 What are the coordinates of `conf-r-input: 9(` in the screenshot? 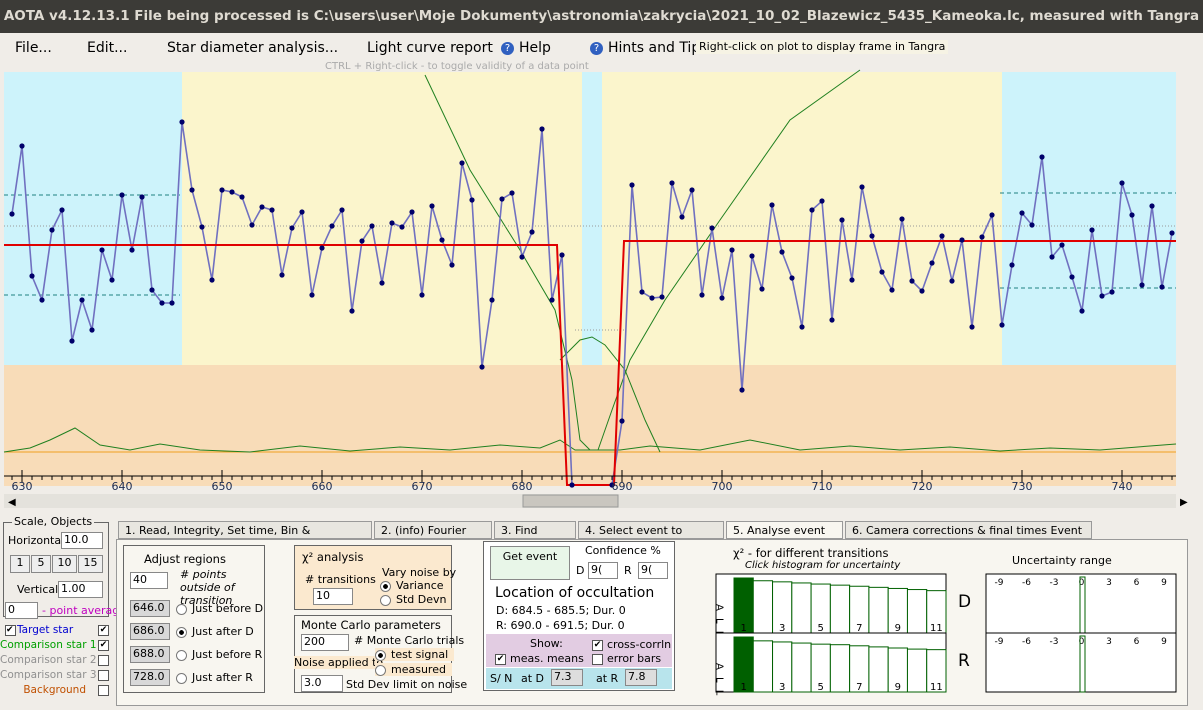 It's located at (653, 570).